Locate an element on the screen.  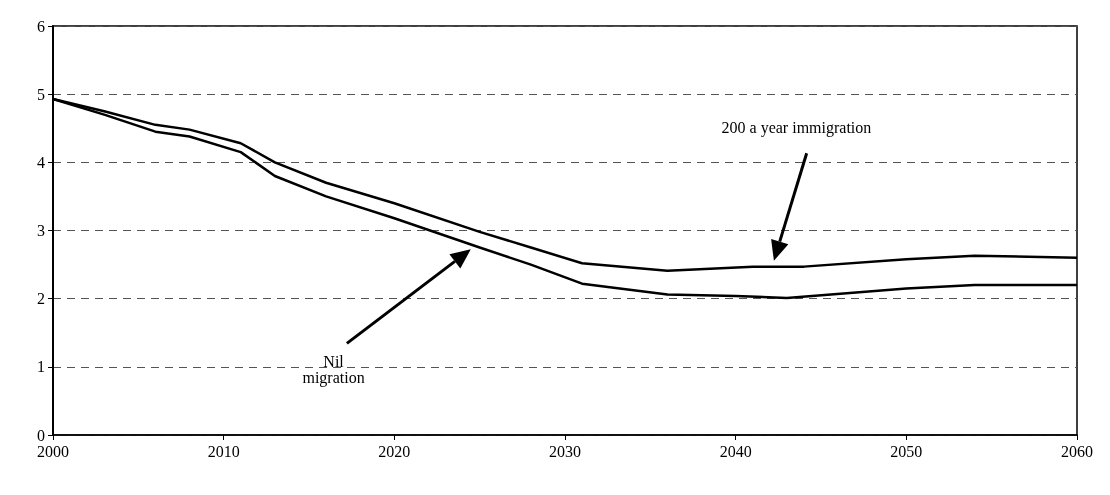
y-tick-label: 1 is located at coordinates (41, 367).